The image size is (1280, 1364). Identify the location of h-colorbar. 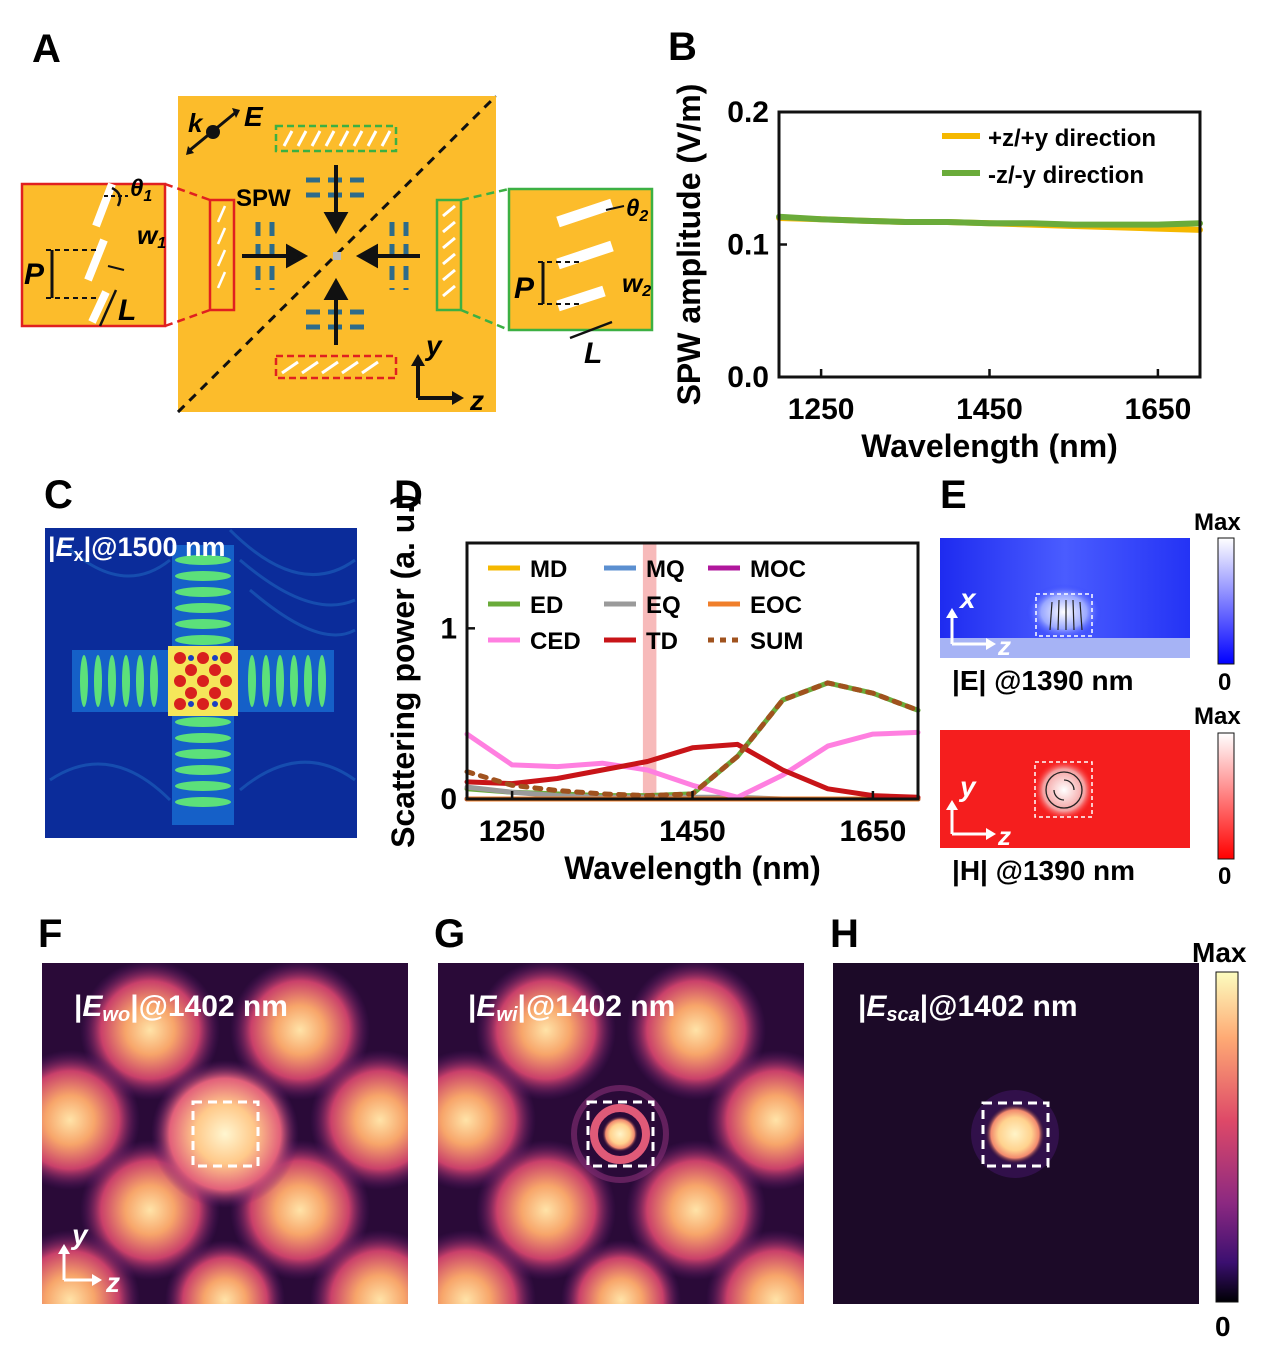
(1226, 796).